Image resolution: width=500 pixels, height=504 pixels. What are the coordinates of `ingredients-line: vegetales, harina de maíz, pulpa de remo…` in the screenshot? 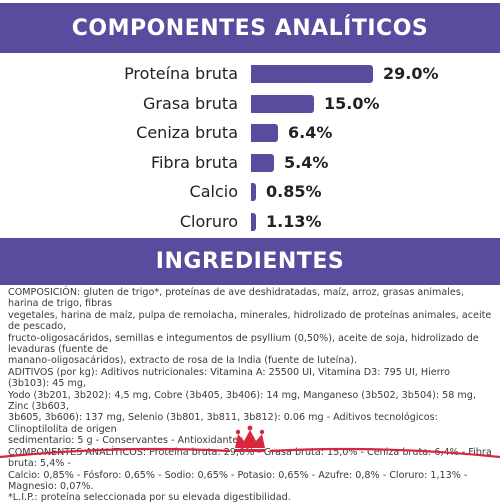 It's located at (250, 321).